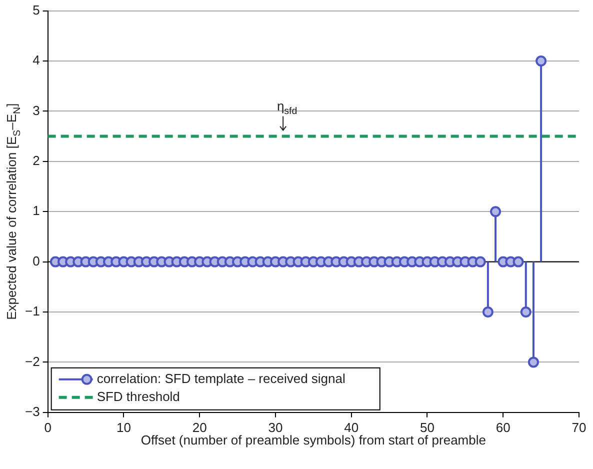 The width and height of the screenshot is (593, 469). What do you see at coordinates (275, 427) in the screenshot?
I see `x-tick-label: 30` at bounding box center [275, 427].